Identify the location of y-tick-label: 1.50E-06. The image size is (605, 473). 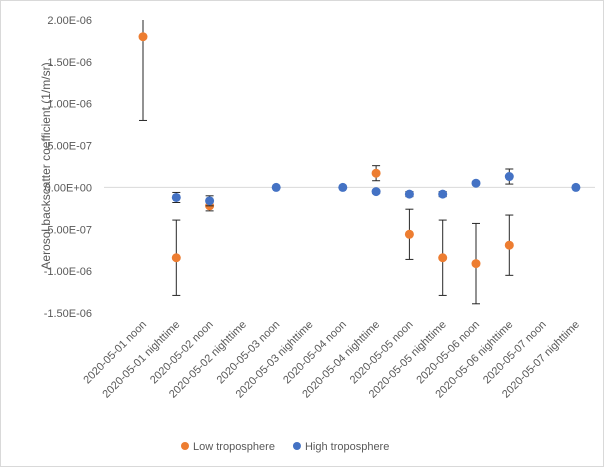
(69, 63).